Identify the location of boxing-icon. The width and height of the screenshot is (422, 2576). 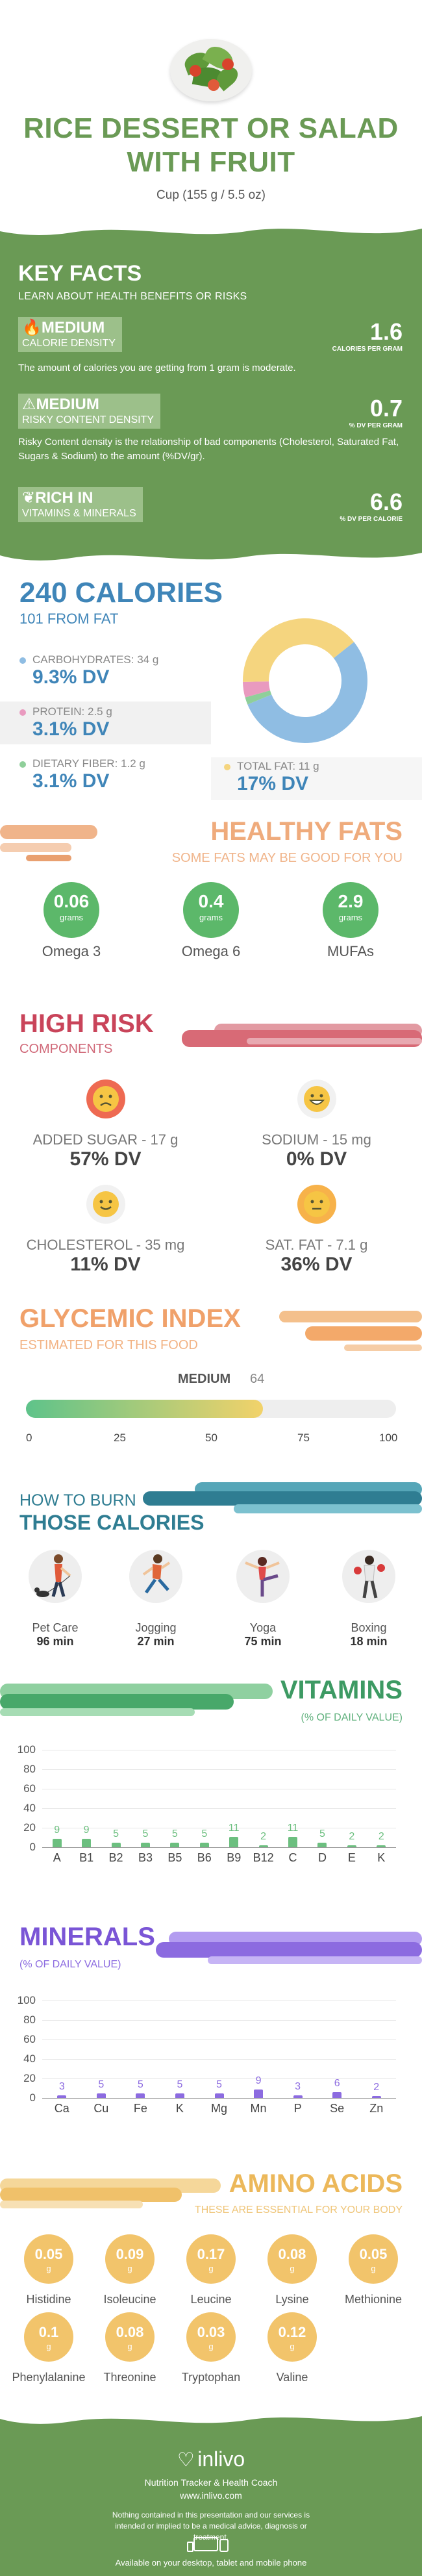
(368, 1577).